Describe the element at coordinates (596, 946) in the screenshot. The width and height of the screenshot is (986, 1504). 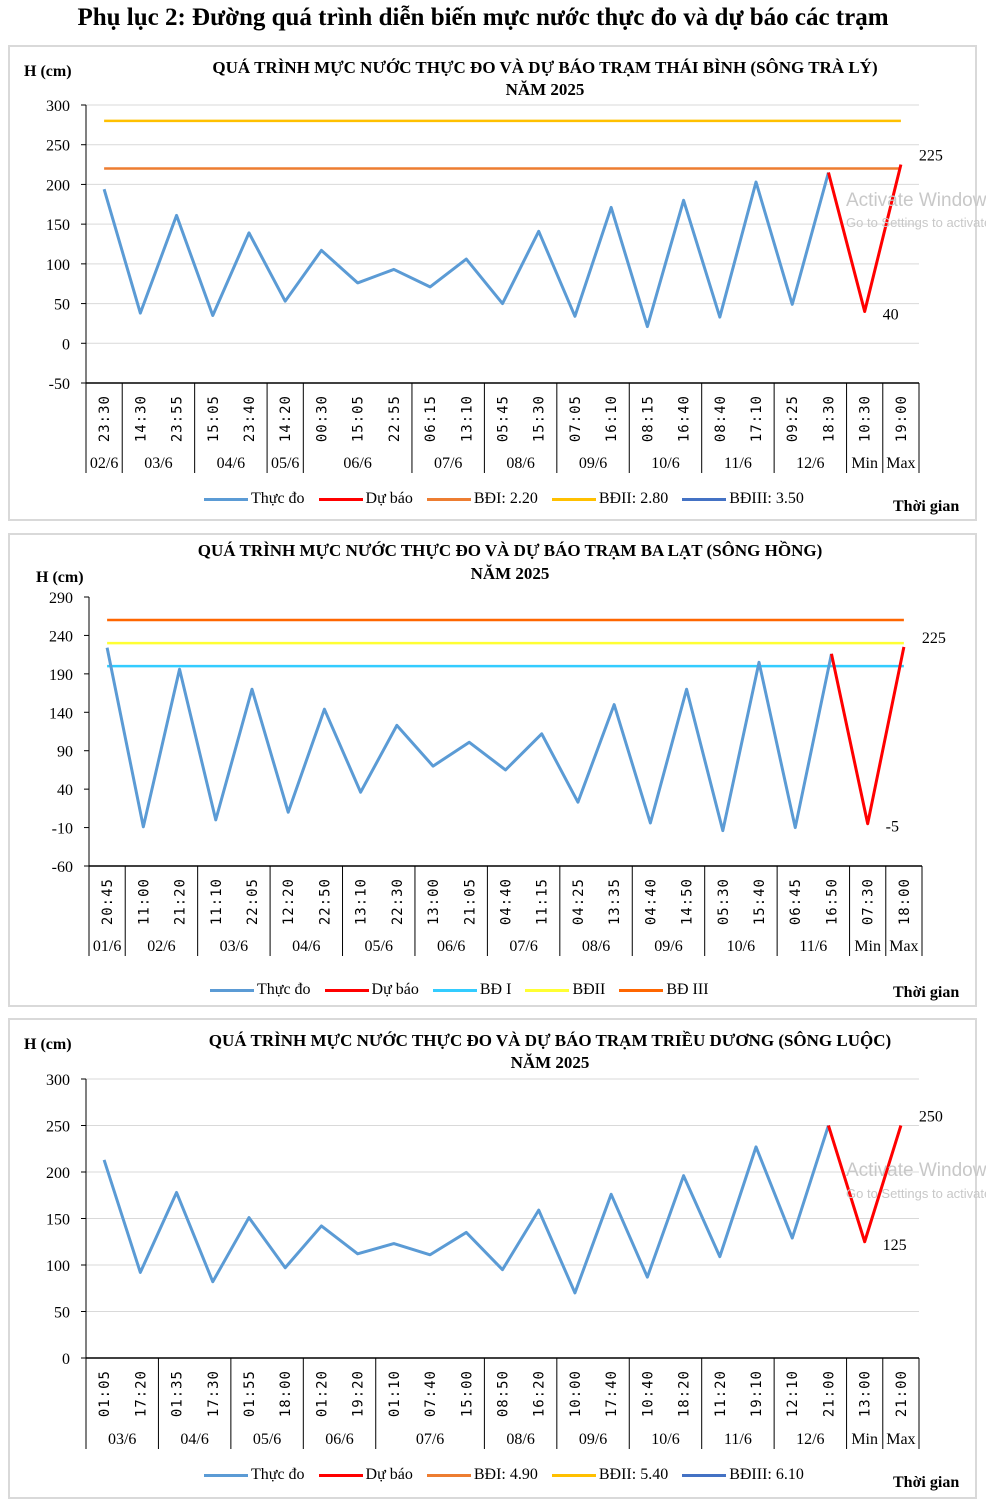
I see `x-date-label: 08/6` at that location.